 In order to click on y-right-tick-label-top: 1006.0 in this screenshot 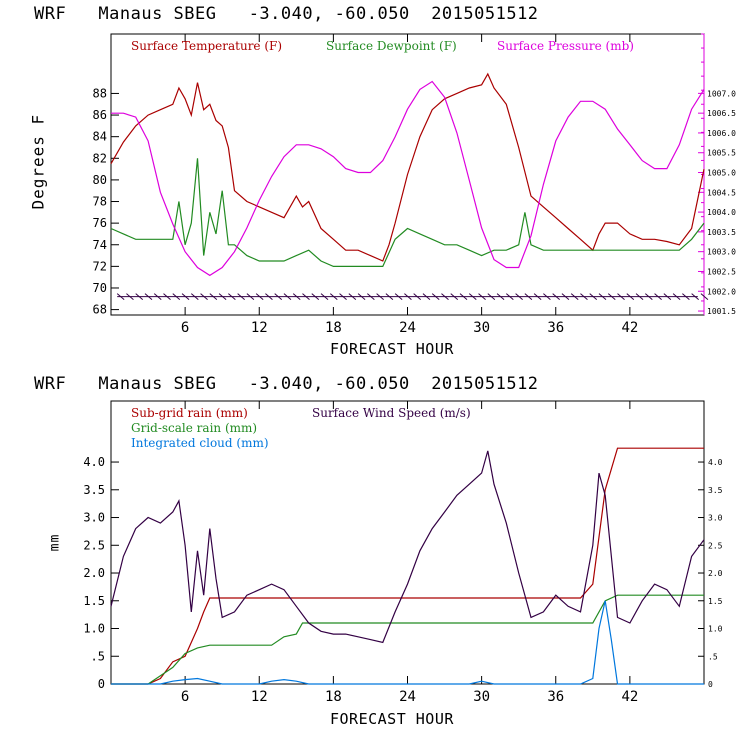, I will do `click(721, 133)`.